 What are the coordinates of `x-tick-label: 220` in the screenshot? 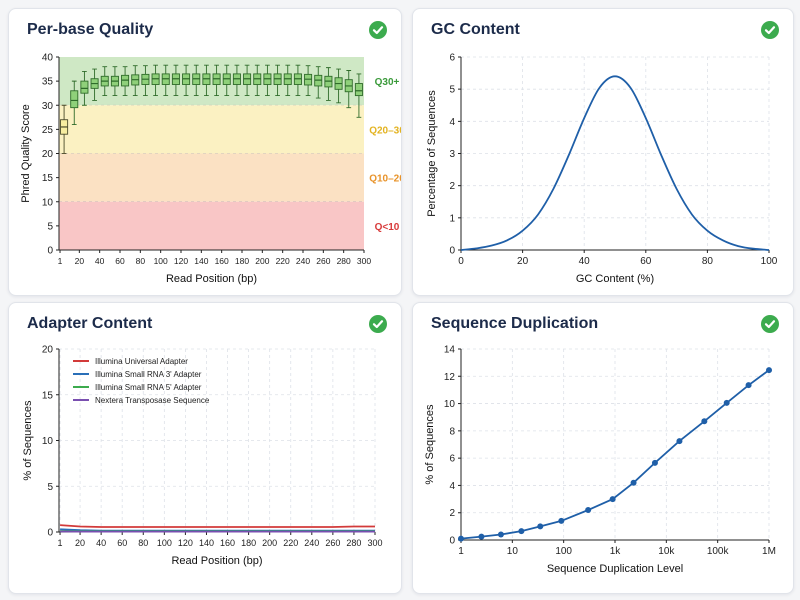 It's located at (283, 261).